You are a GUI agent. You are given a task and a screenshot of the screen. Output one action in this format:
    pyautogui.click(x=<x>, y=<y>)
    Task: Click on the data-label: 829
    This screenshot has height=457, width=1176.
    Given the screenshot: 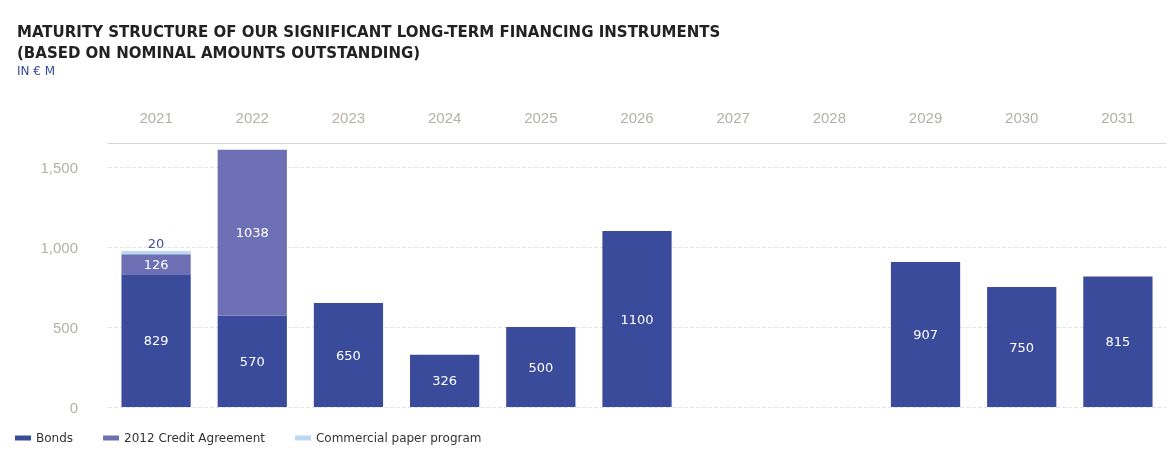 What is the action you would take?
    pyautogui.click(x=156, y=341)
    